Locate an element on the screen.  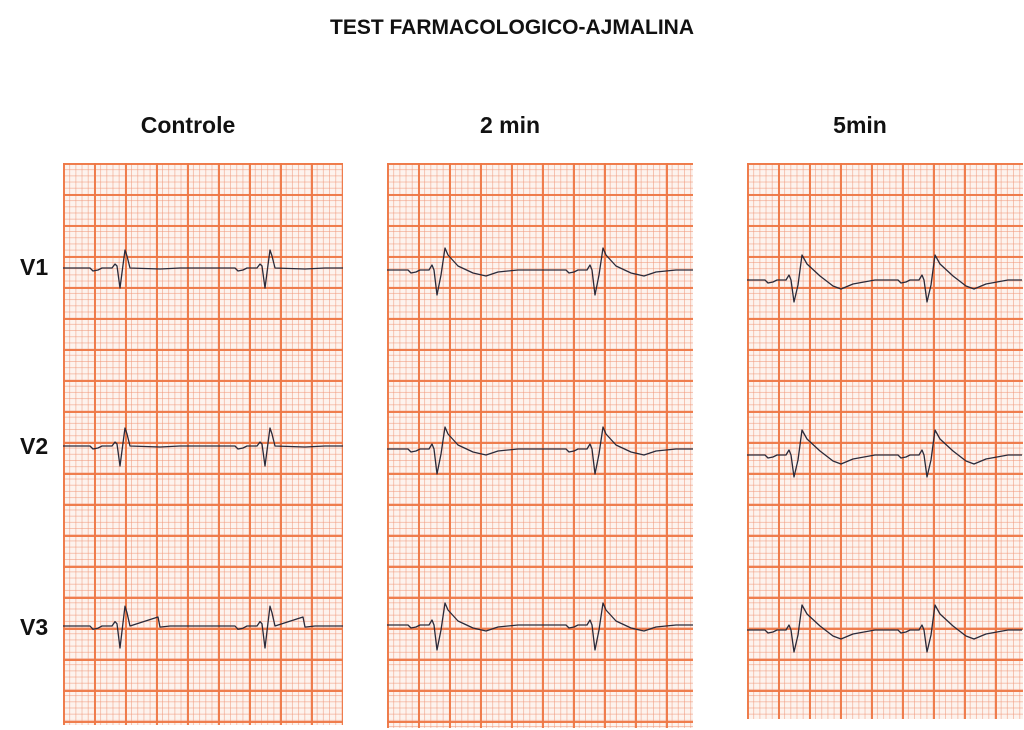
ecg-trace-v1-control is located at coordinates (203, 269).